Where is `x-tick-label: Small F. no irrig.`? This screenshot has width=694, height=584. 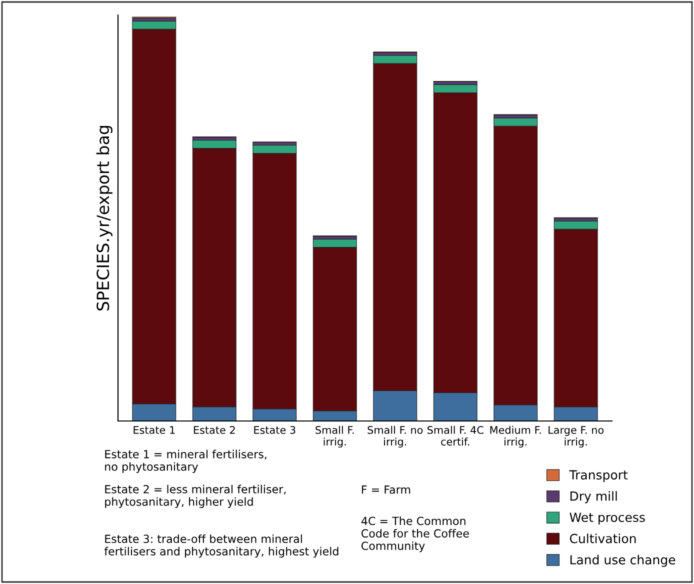 x-tick-label: Small F. no irrig. is located at coordinates (395, 437).